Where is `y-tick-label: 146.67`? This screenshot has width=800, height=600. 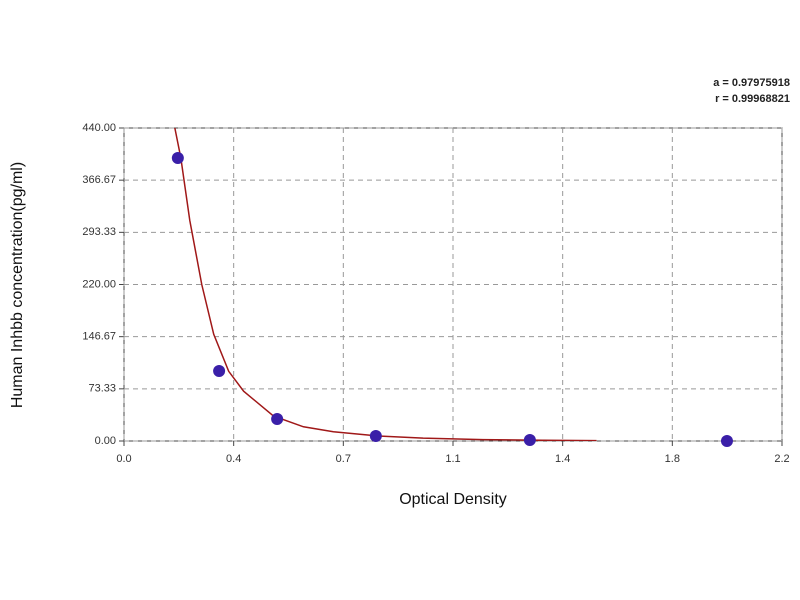
y-tick-label: 146.67 is located at coordinates (99, 337).